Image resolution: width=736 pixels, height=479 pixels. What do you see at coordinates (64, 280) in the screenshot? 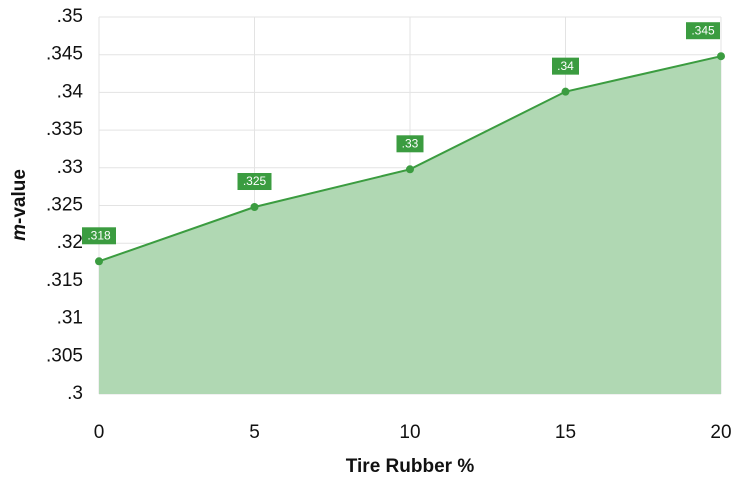
I see `y-tick-label: .315` at bounding box center [64, 280].